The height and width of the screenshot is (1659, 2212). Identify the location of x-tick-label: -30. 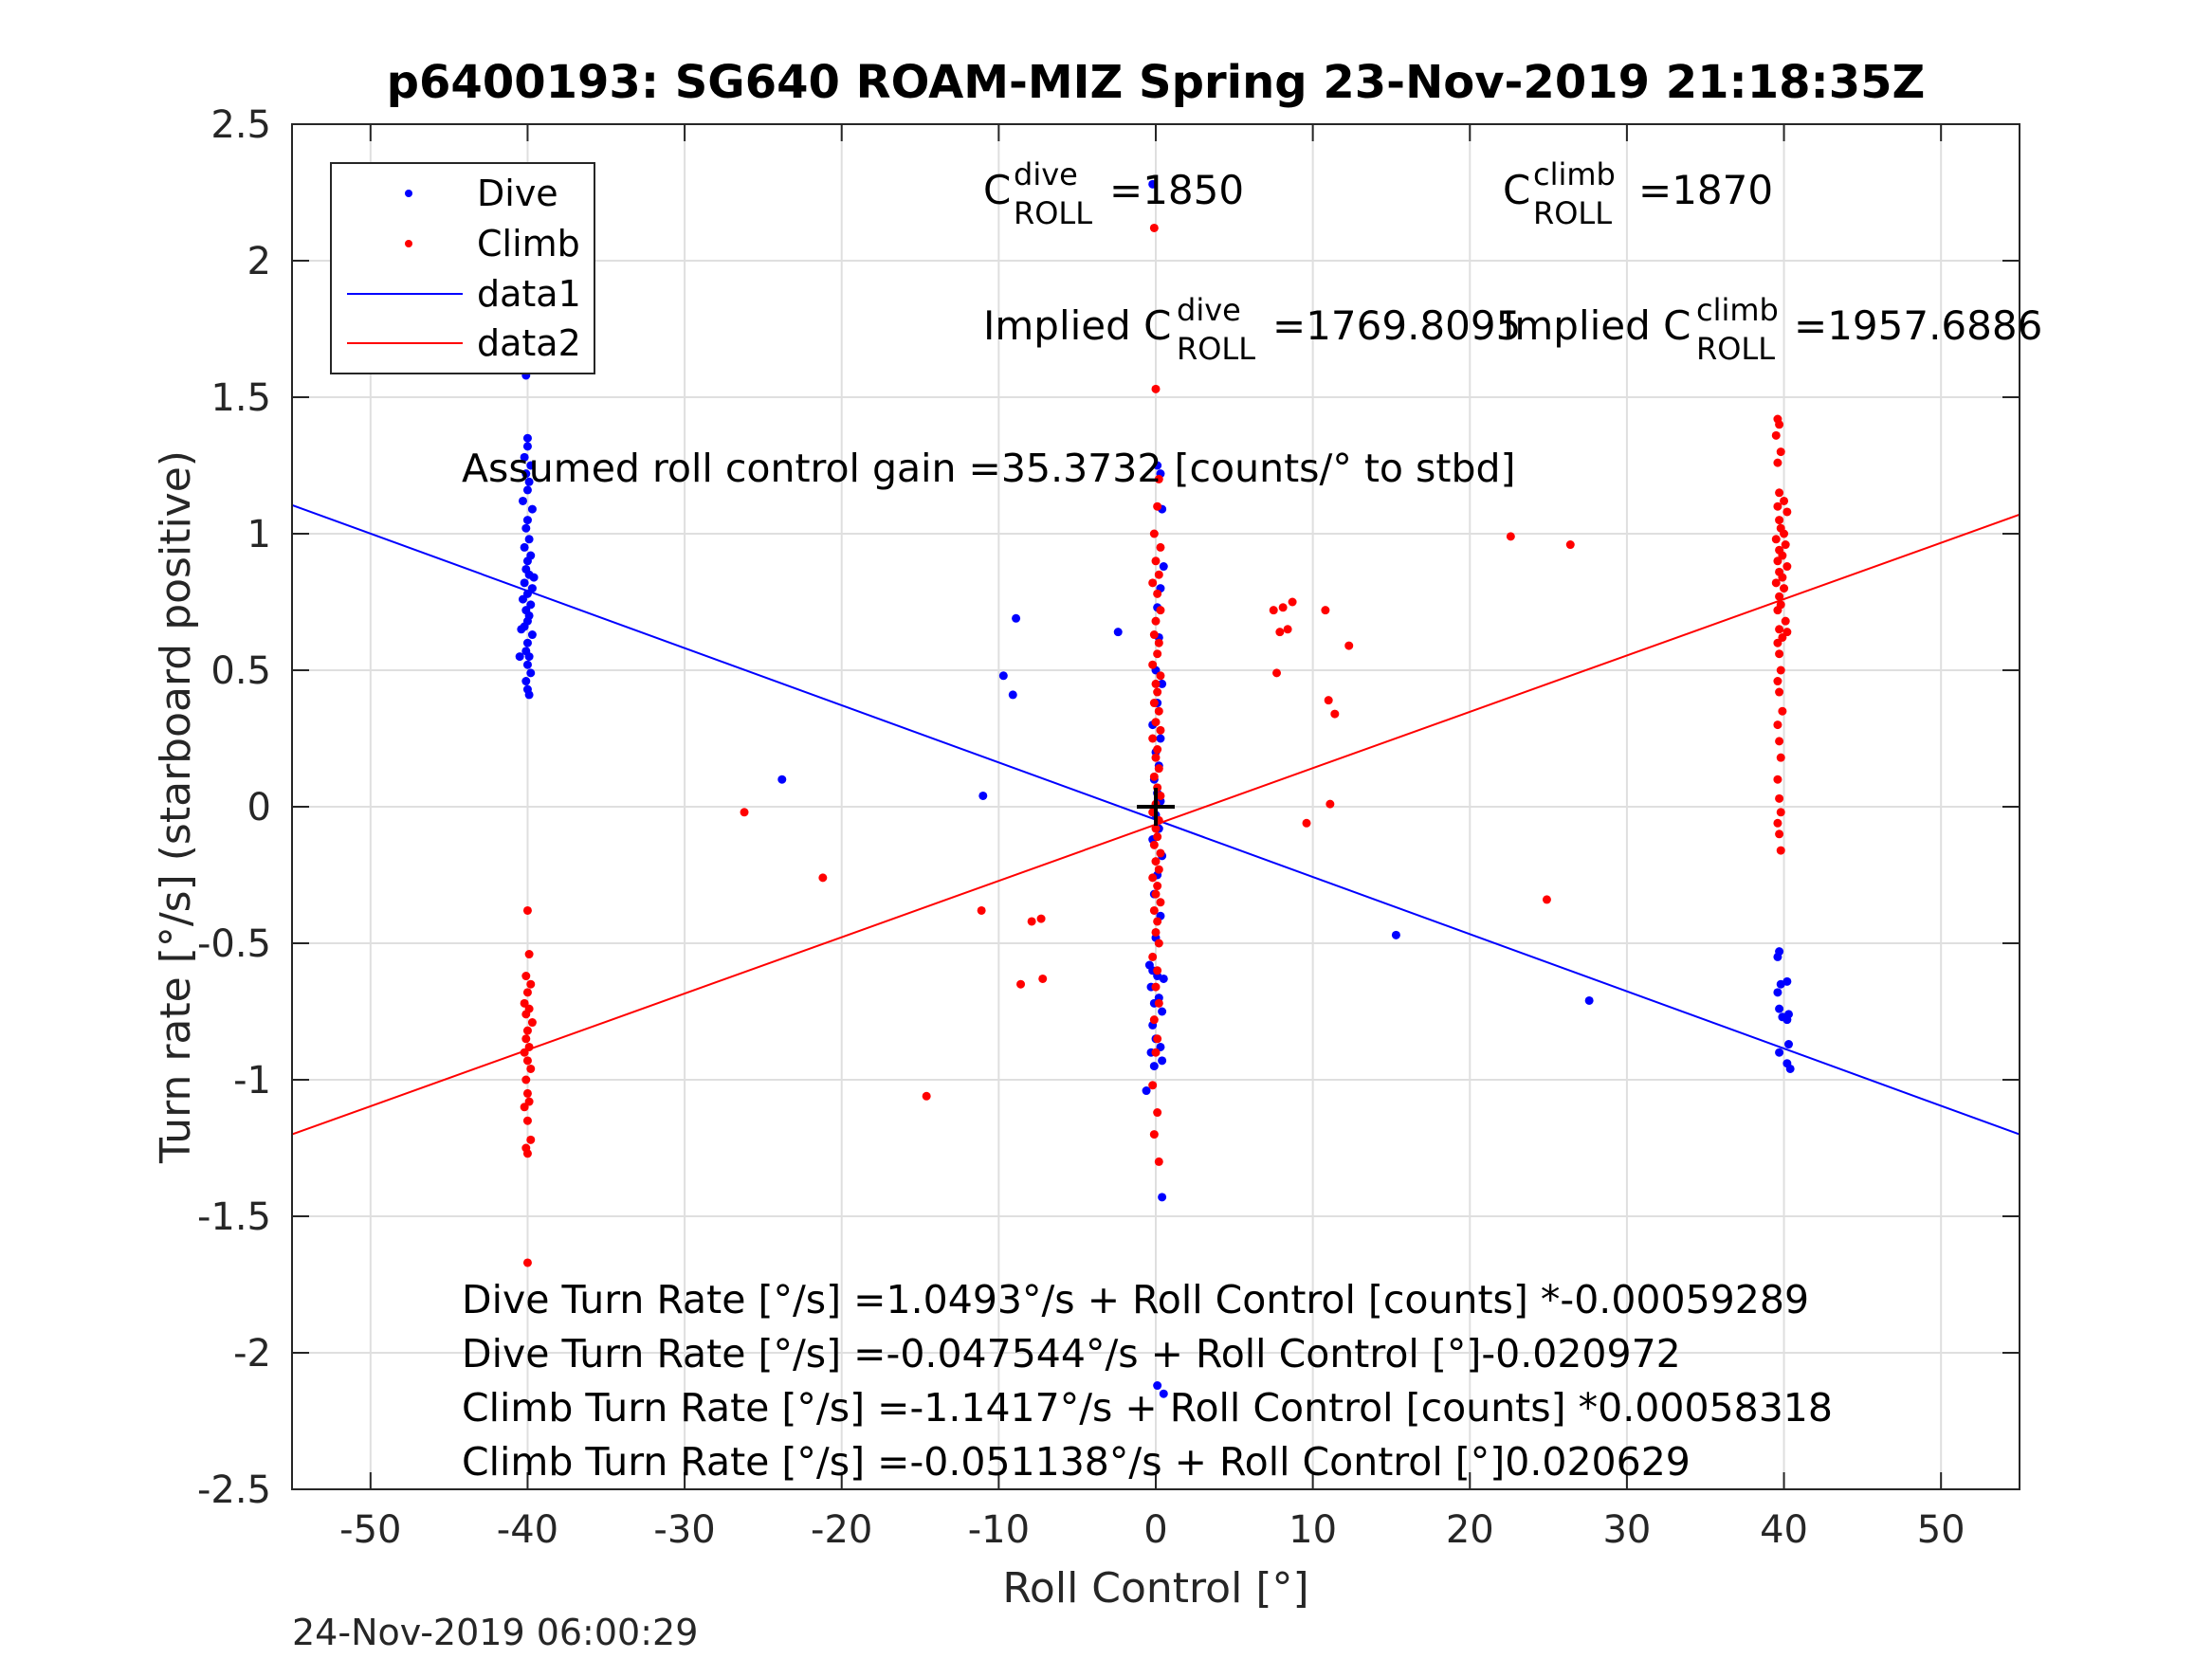
(684, 1530).